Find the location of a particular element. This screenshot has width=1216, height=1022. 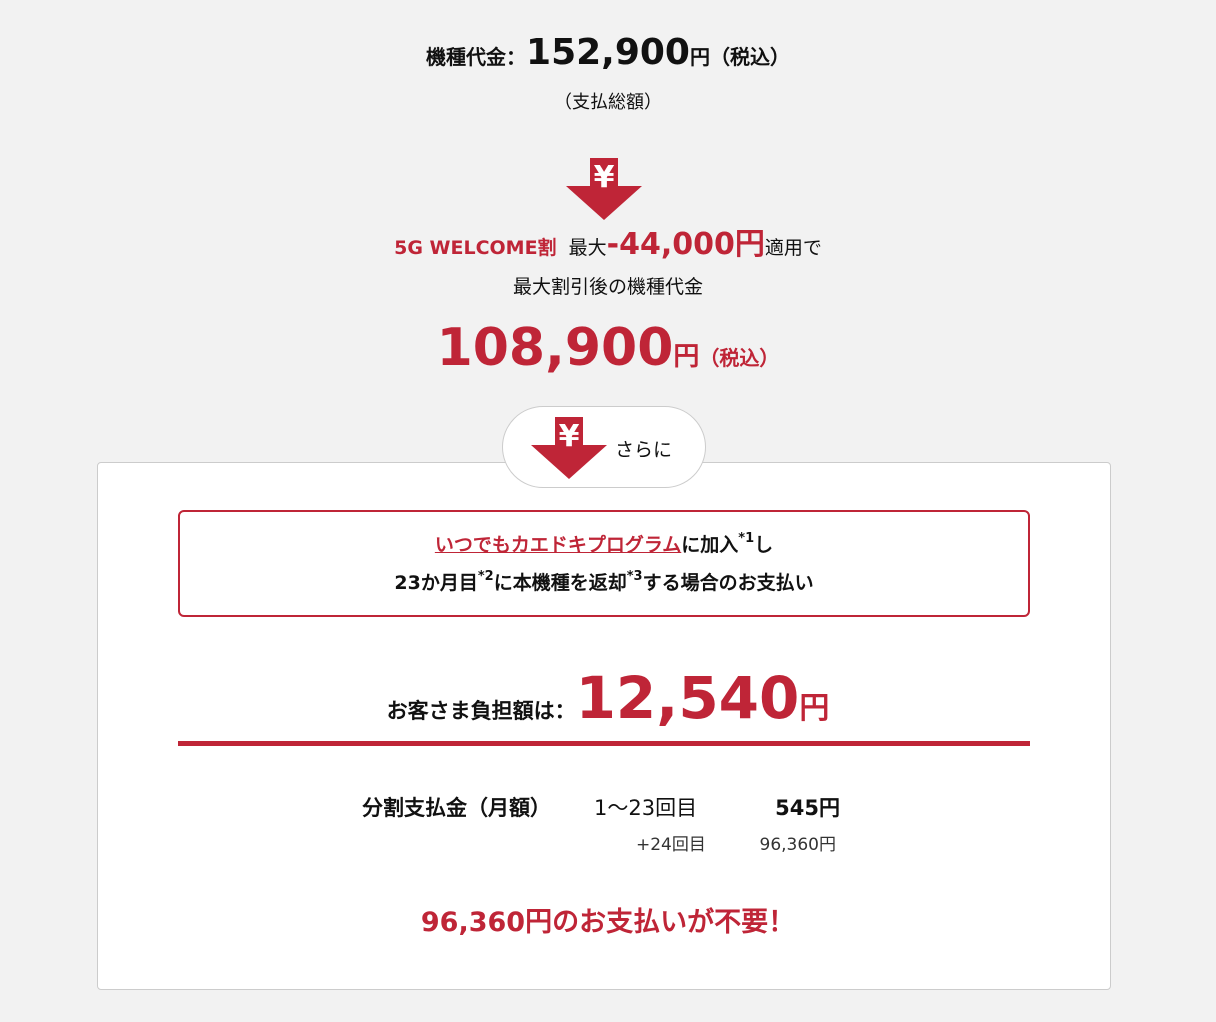

after-discount-label: 最大割引後の機種代金 is located at coordinates (607, 287).